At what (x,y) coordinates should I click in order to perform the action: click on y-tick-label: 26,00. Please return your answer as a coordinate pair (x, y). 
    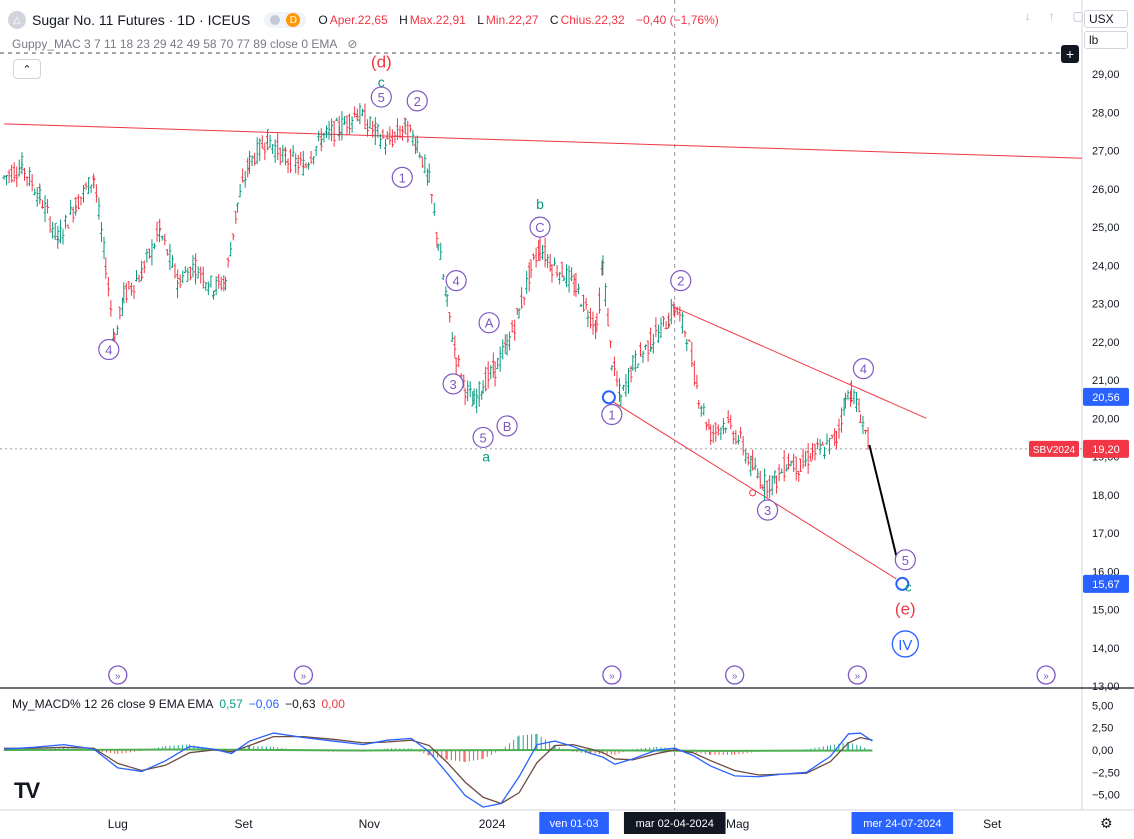
    Looking at the image, I should click on (1106, 190).